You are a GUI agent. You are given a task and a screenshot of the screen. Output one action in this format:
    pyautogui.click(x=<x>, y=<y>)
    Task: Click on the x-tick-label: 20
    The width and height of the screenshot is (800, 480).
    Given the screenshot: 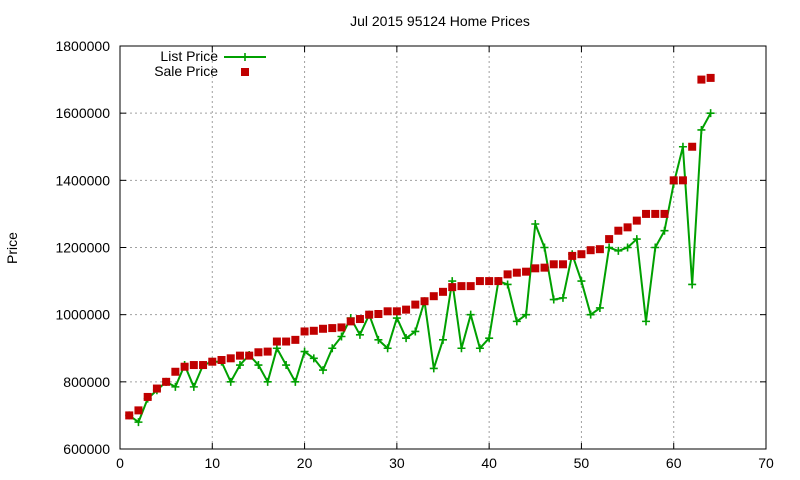 What is the action you would take?
    pyautogui.click(x=305, y=463)
    